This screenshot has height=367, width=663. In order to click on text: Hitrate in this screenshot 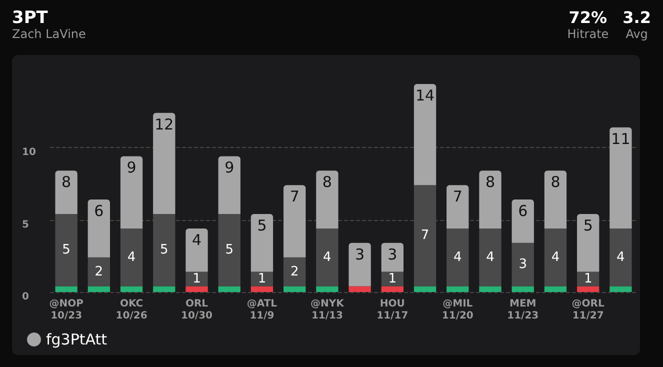, I will do `click(588, 34)`.